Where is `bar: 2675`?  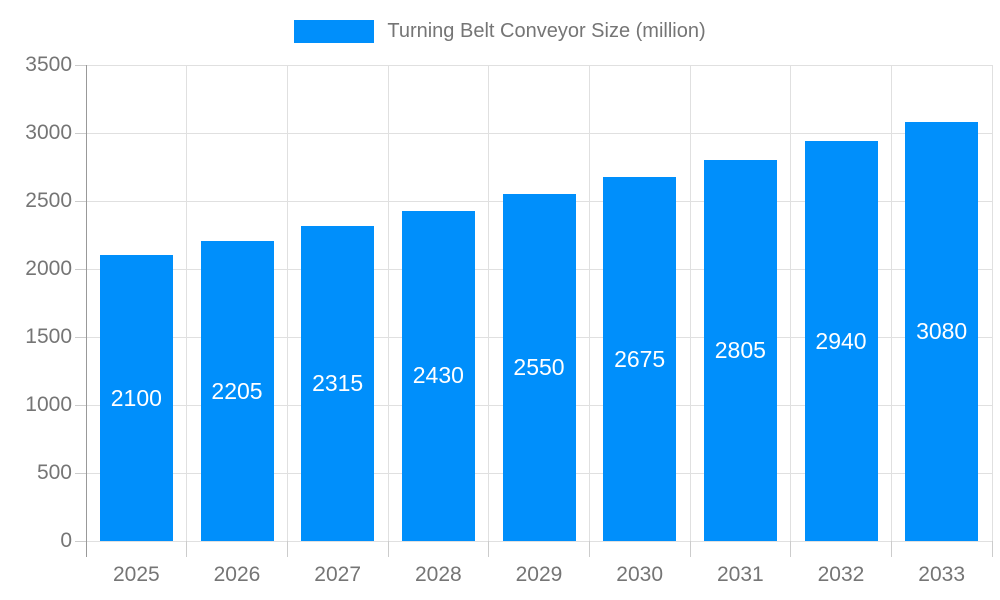
bar: 2675 is located at coordinates (640, 359).